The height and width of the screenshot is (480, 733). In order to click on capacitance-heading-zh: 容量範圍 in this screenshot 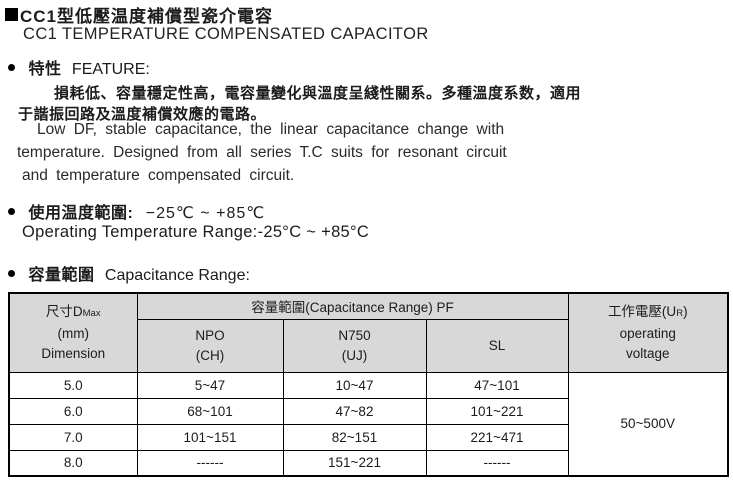, I will do `click(61, 275)`.